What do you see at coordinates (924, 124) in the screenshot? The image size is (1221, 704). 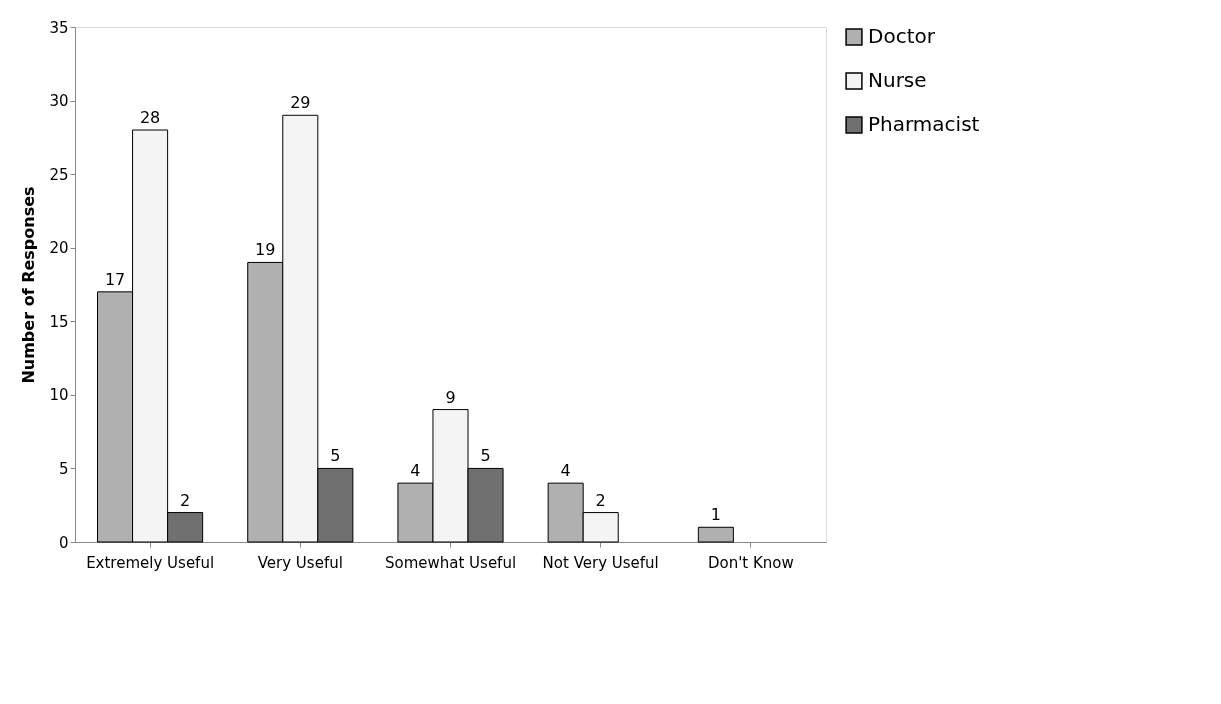 I see `legend-label: Pharmacist` at bounding box center [924, 124].